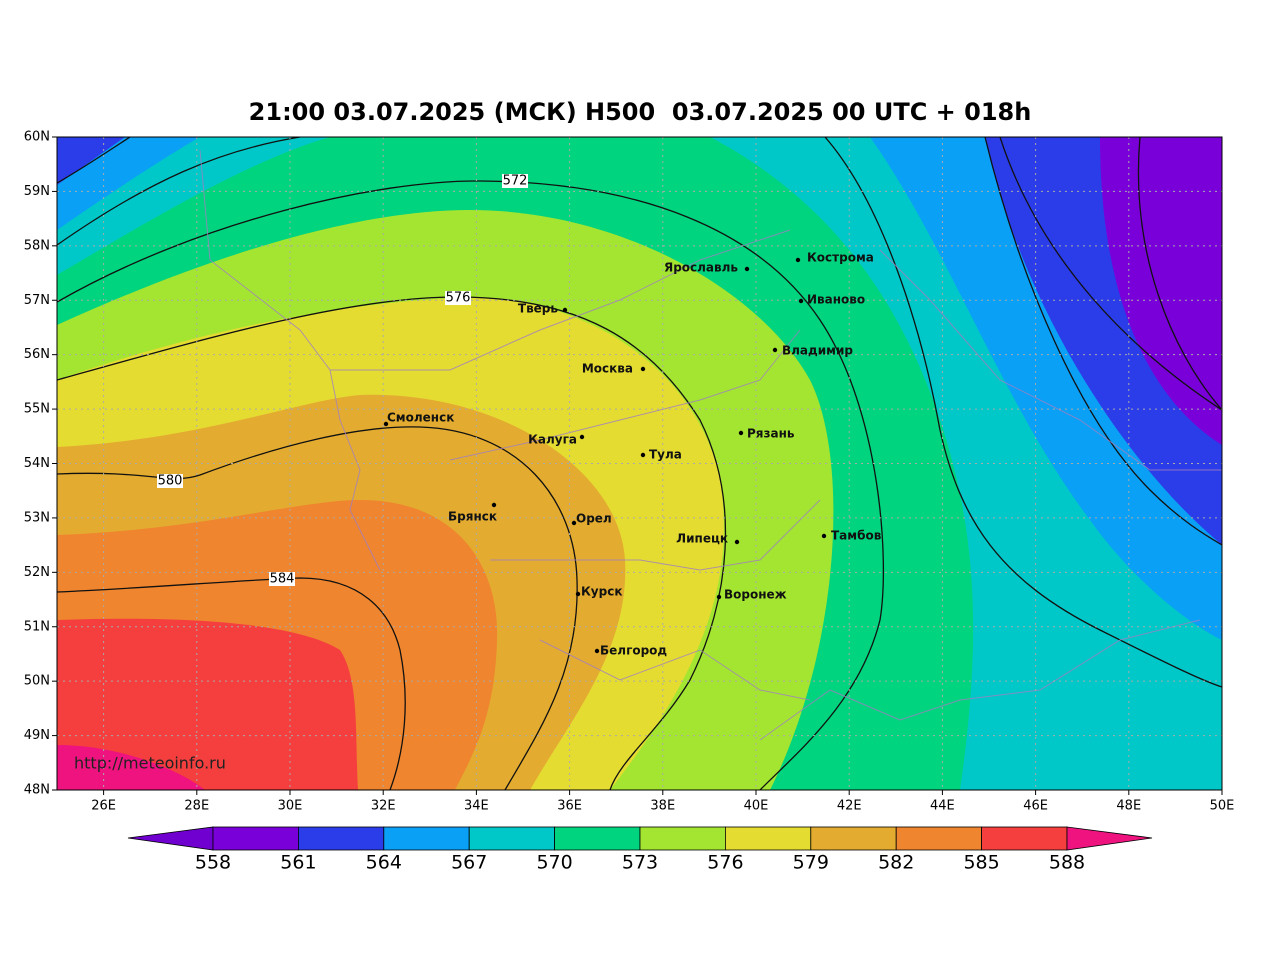 The height and width of the screenshot is (967, 1281). Describe the element at coordinates (594, 519) in the screenshot. I see `city-label: Орел` at that location.